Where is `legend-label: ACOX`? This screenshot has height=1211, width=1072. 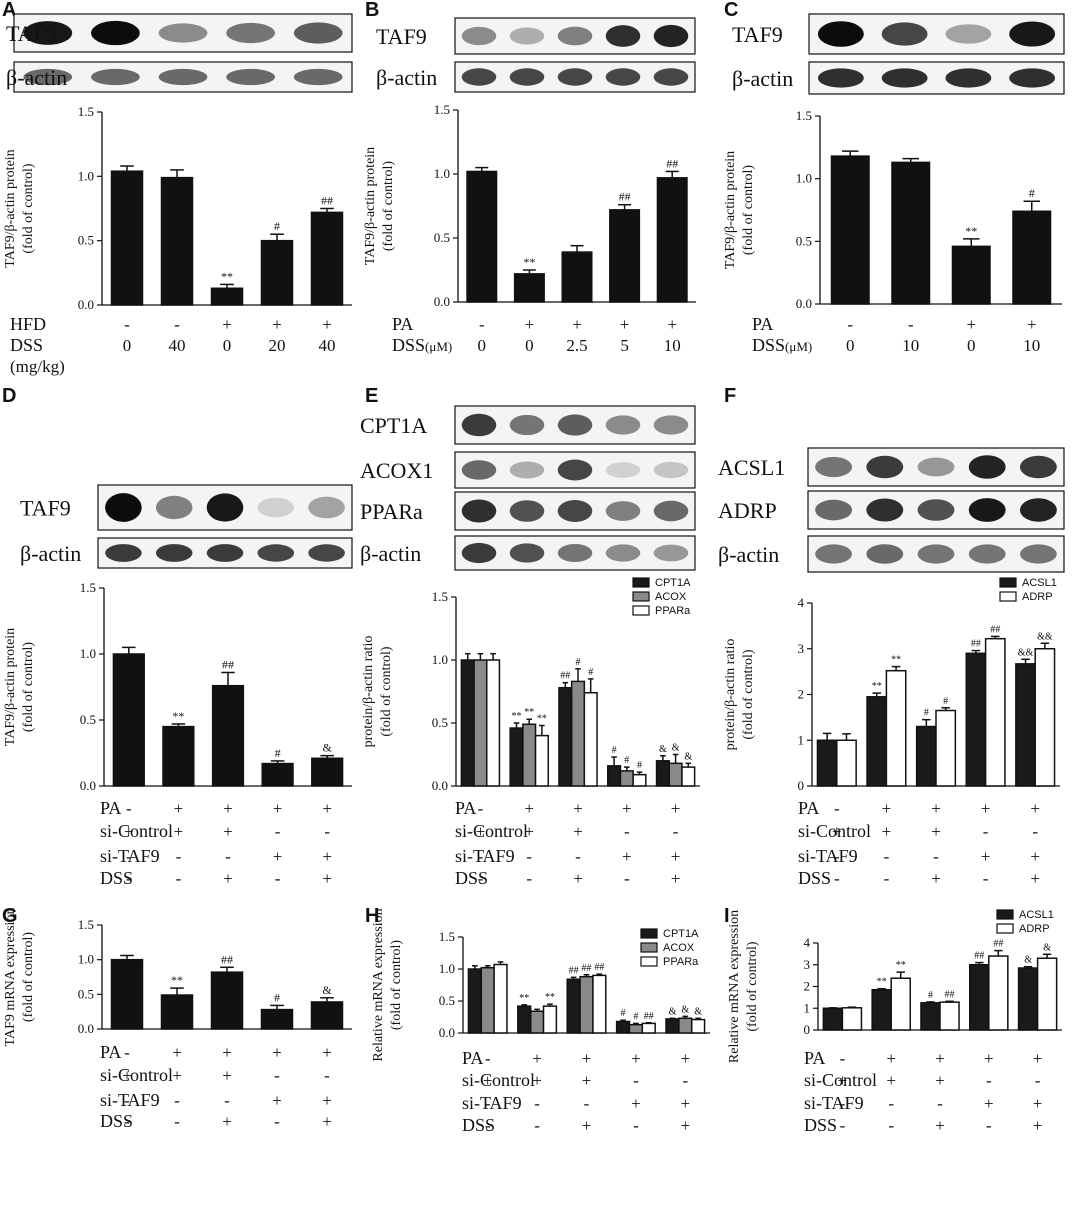
legend-label: ACOX is located at coordinates (671, 597).